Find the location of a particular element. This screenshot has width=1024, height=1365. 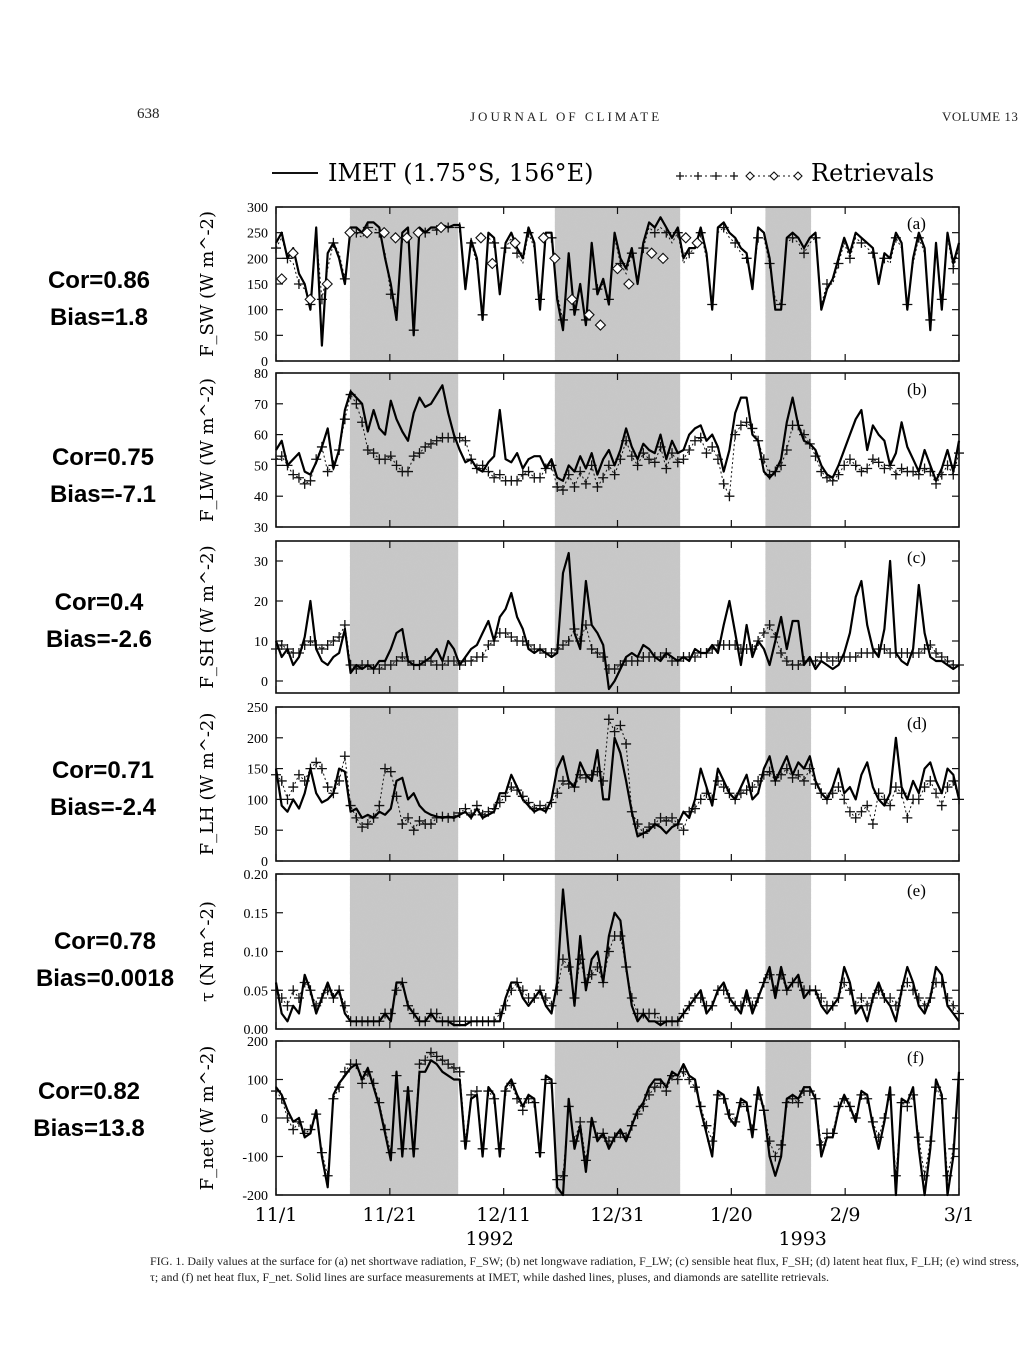

stat-e-bias: Bias=0.0018 is located at coordinates (105, 978).